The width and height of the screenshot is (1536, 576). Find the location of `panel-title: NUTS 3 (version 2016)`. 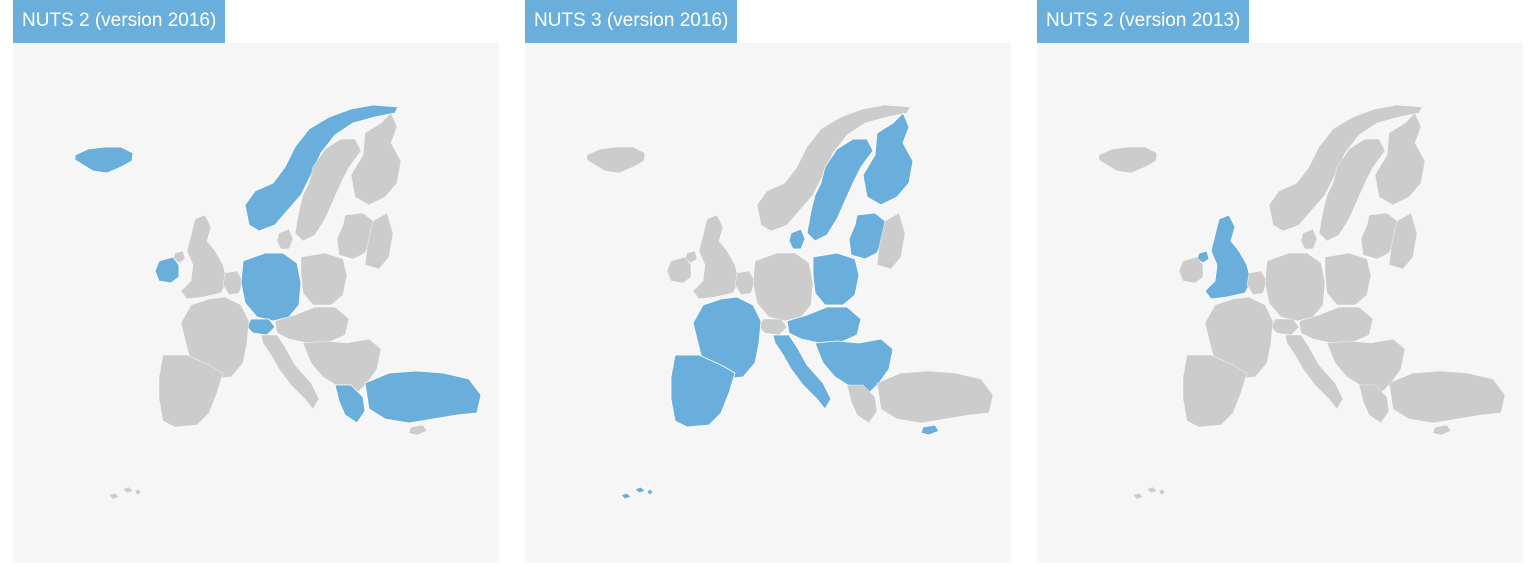

panel-title: NUTS 3 (version 2016) is located at coordinates (631, 21).